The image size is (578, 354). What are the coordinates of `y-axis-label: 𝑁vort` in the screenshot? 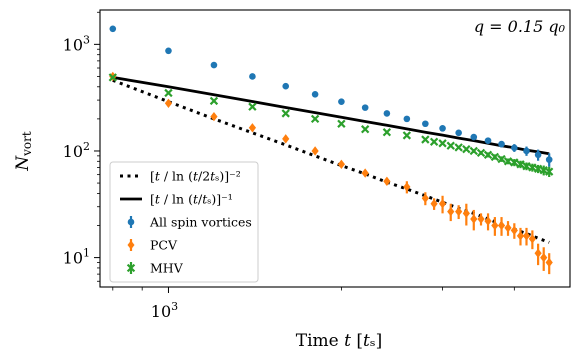 It's located at (23, 151).